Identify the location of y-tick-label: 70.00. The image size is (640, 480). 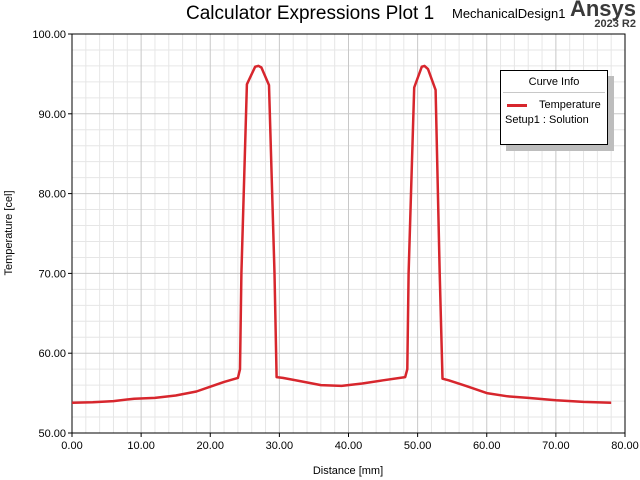
(52, 274).